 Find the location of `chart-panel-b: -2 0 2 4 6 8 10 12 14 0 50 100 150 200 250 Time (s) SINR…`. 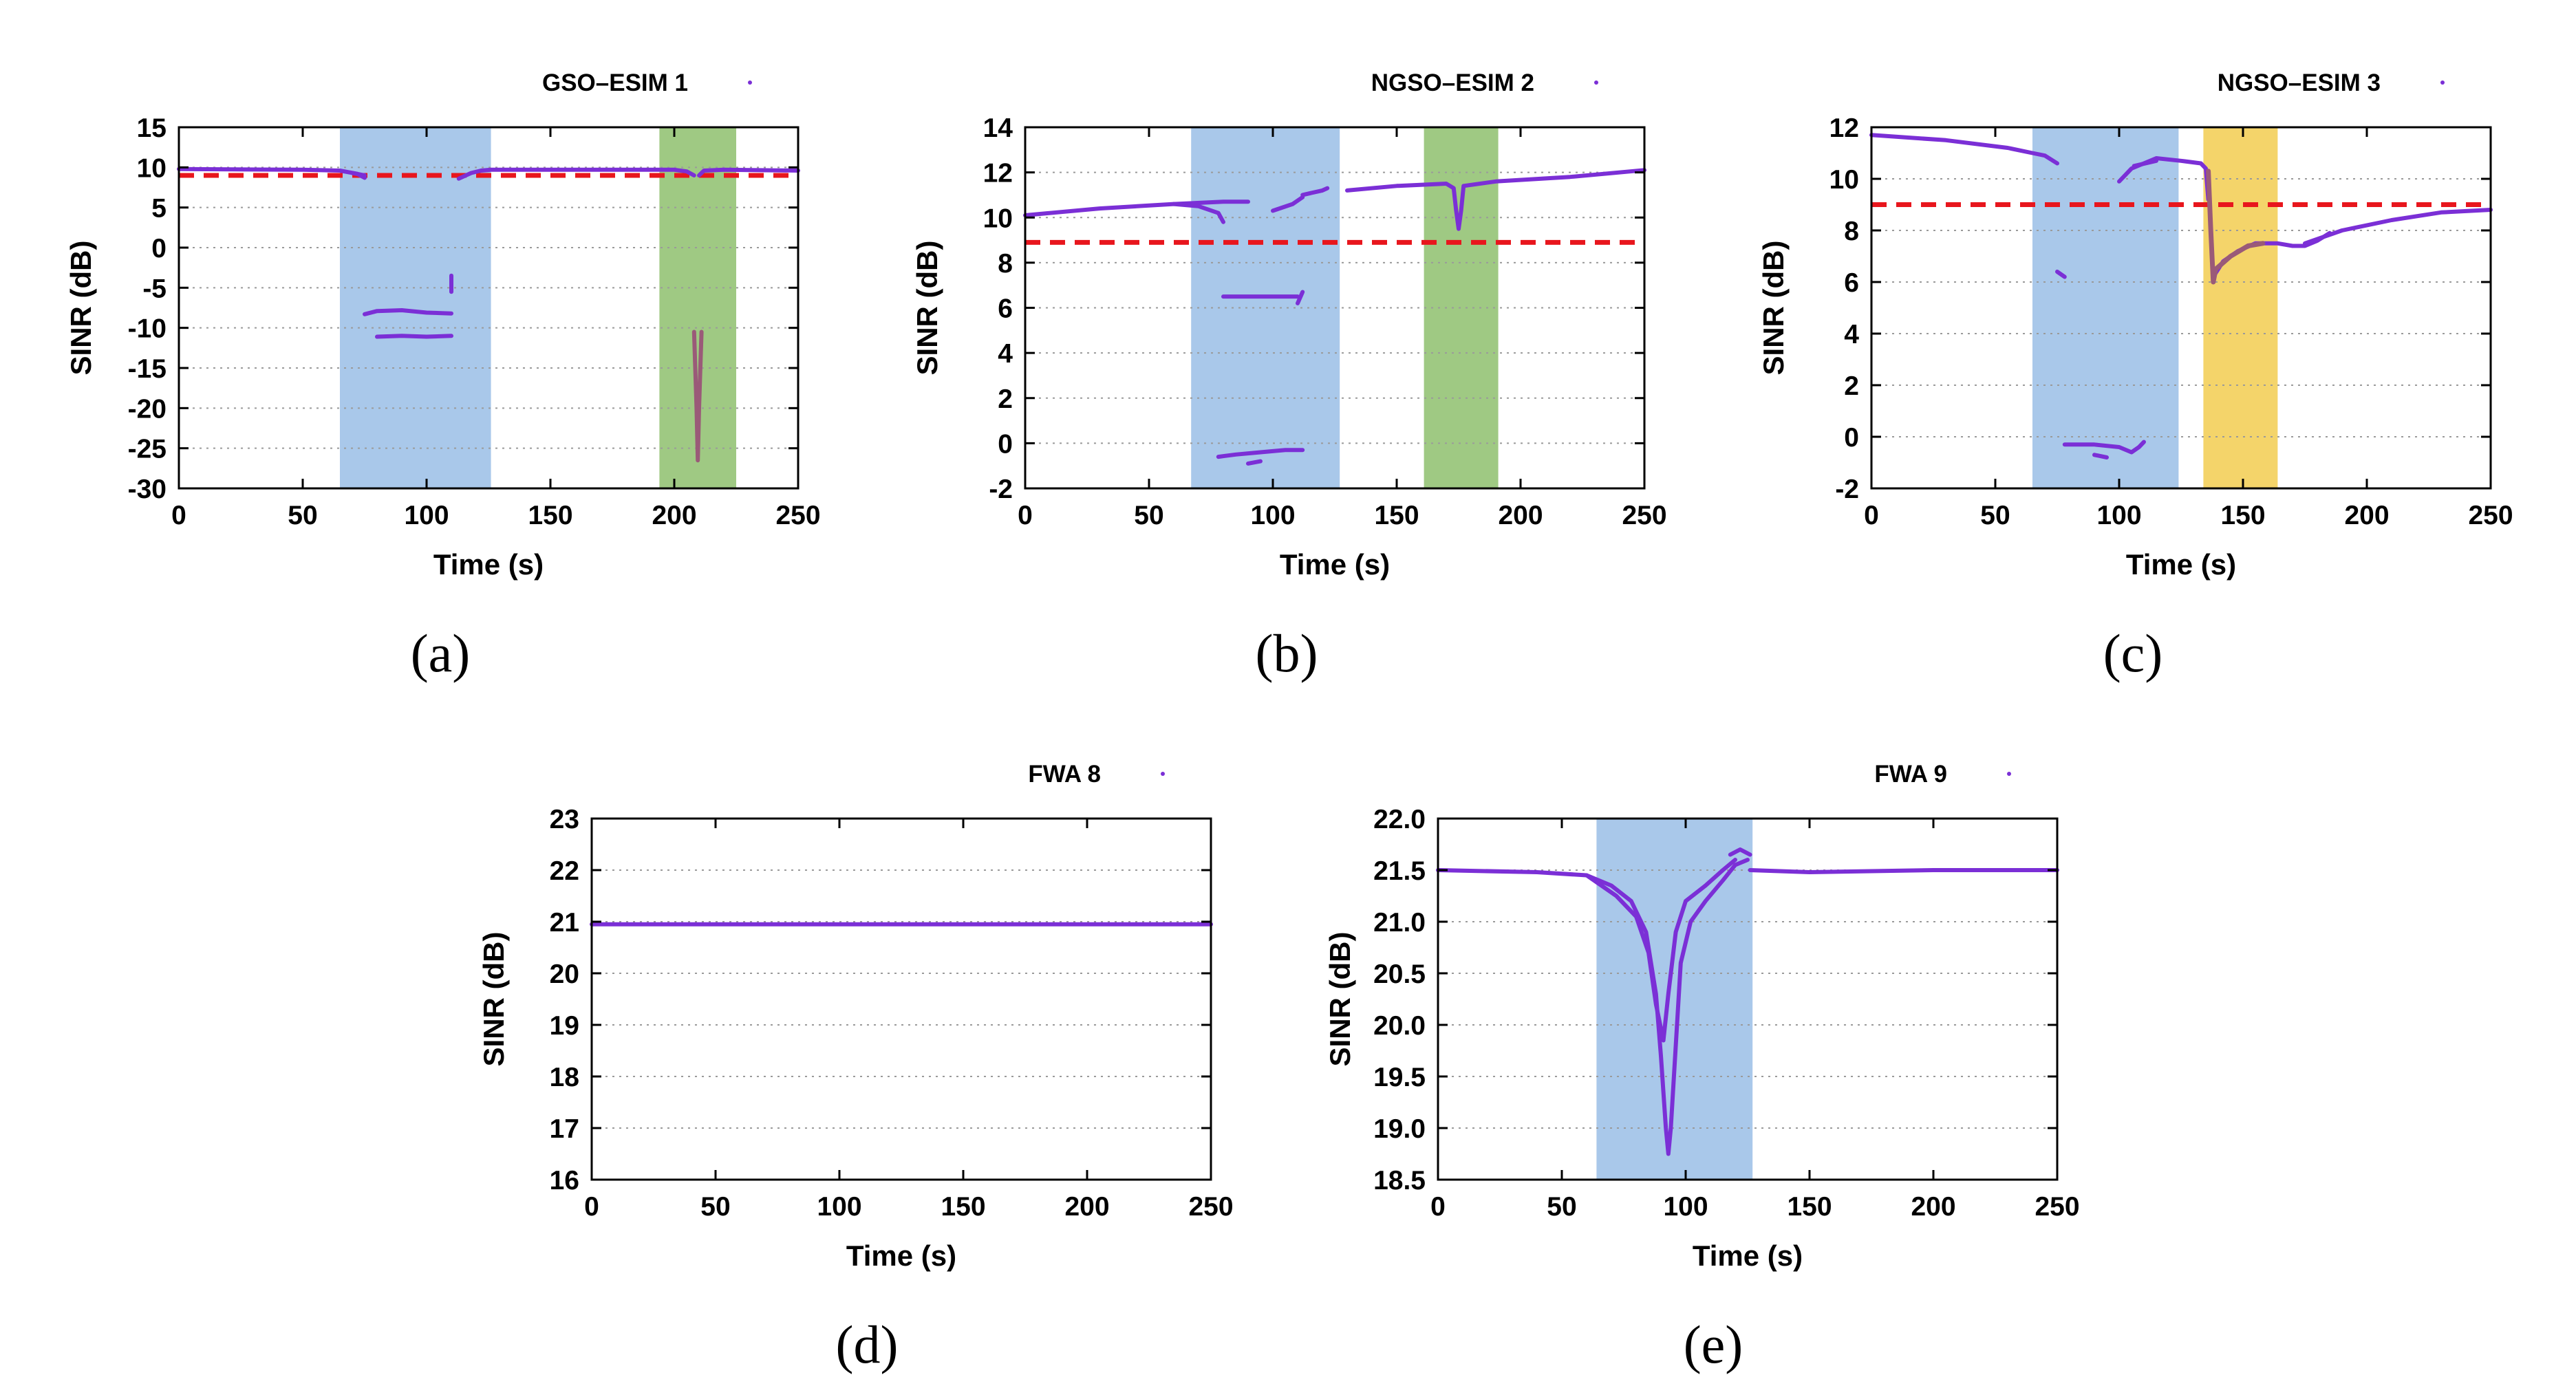

chart-panel-b: -2 0 2 4 6 8 10 12 14 0 50 100 150 200 250 Time (s) SINR… is located at coordinates (1296, 326).